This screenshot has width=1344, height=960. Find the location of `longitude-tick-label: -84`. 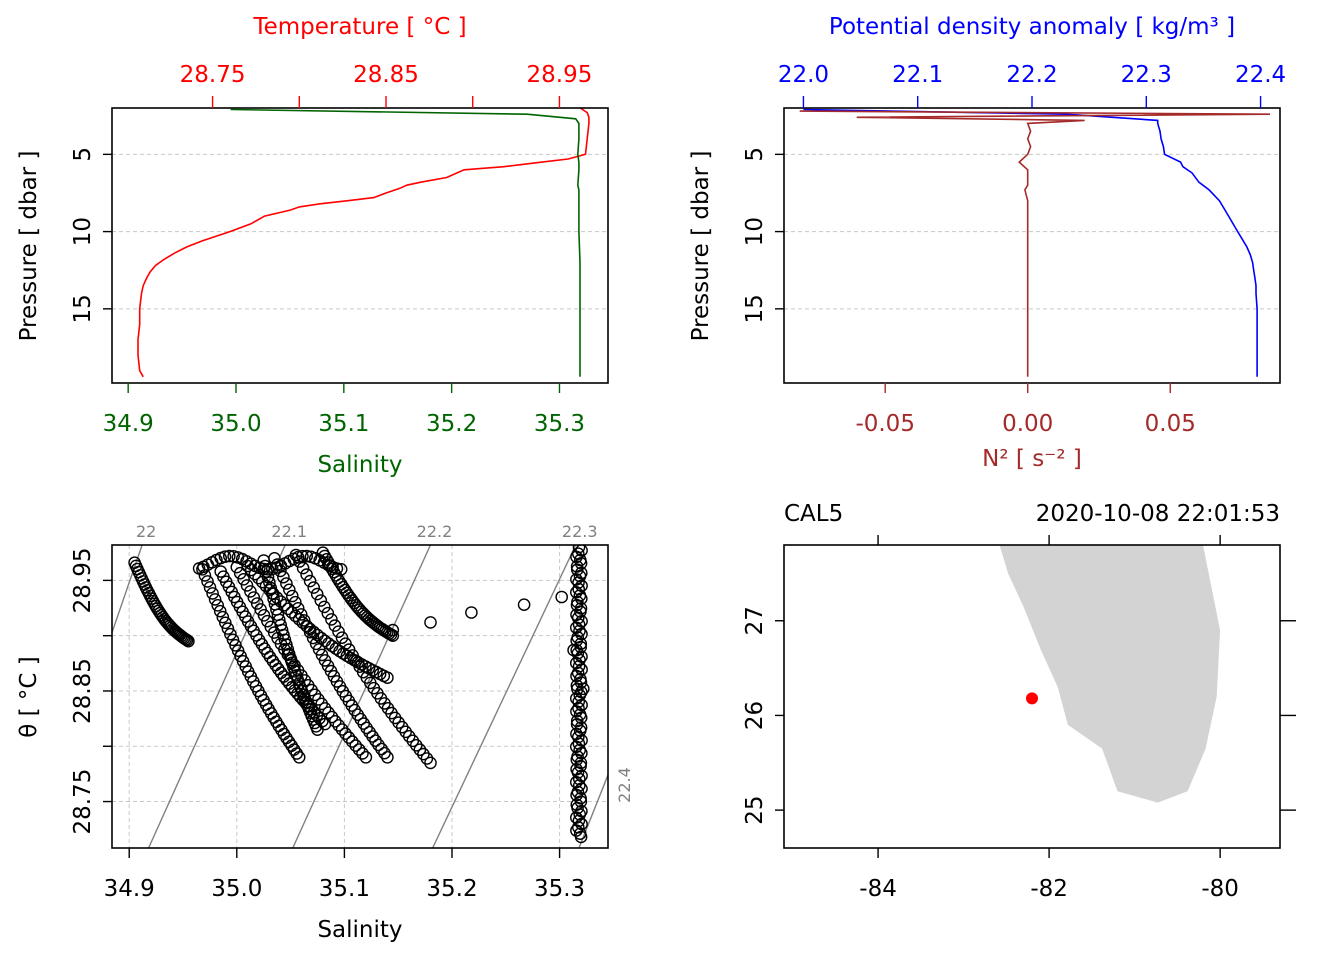

longitude-tick-label: -84 is located at coordinates (878, 889).